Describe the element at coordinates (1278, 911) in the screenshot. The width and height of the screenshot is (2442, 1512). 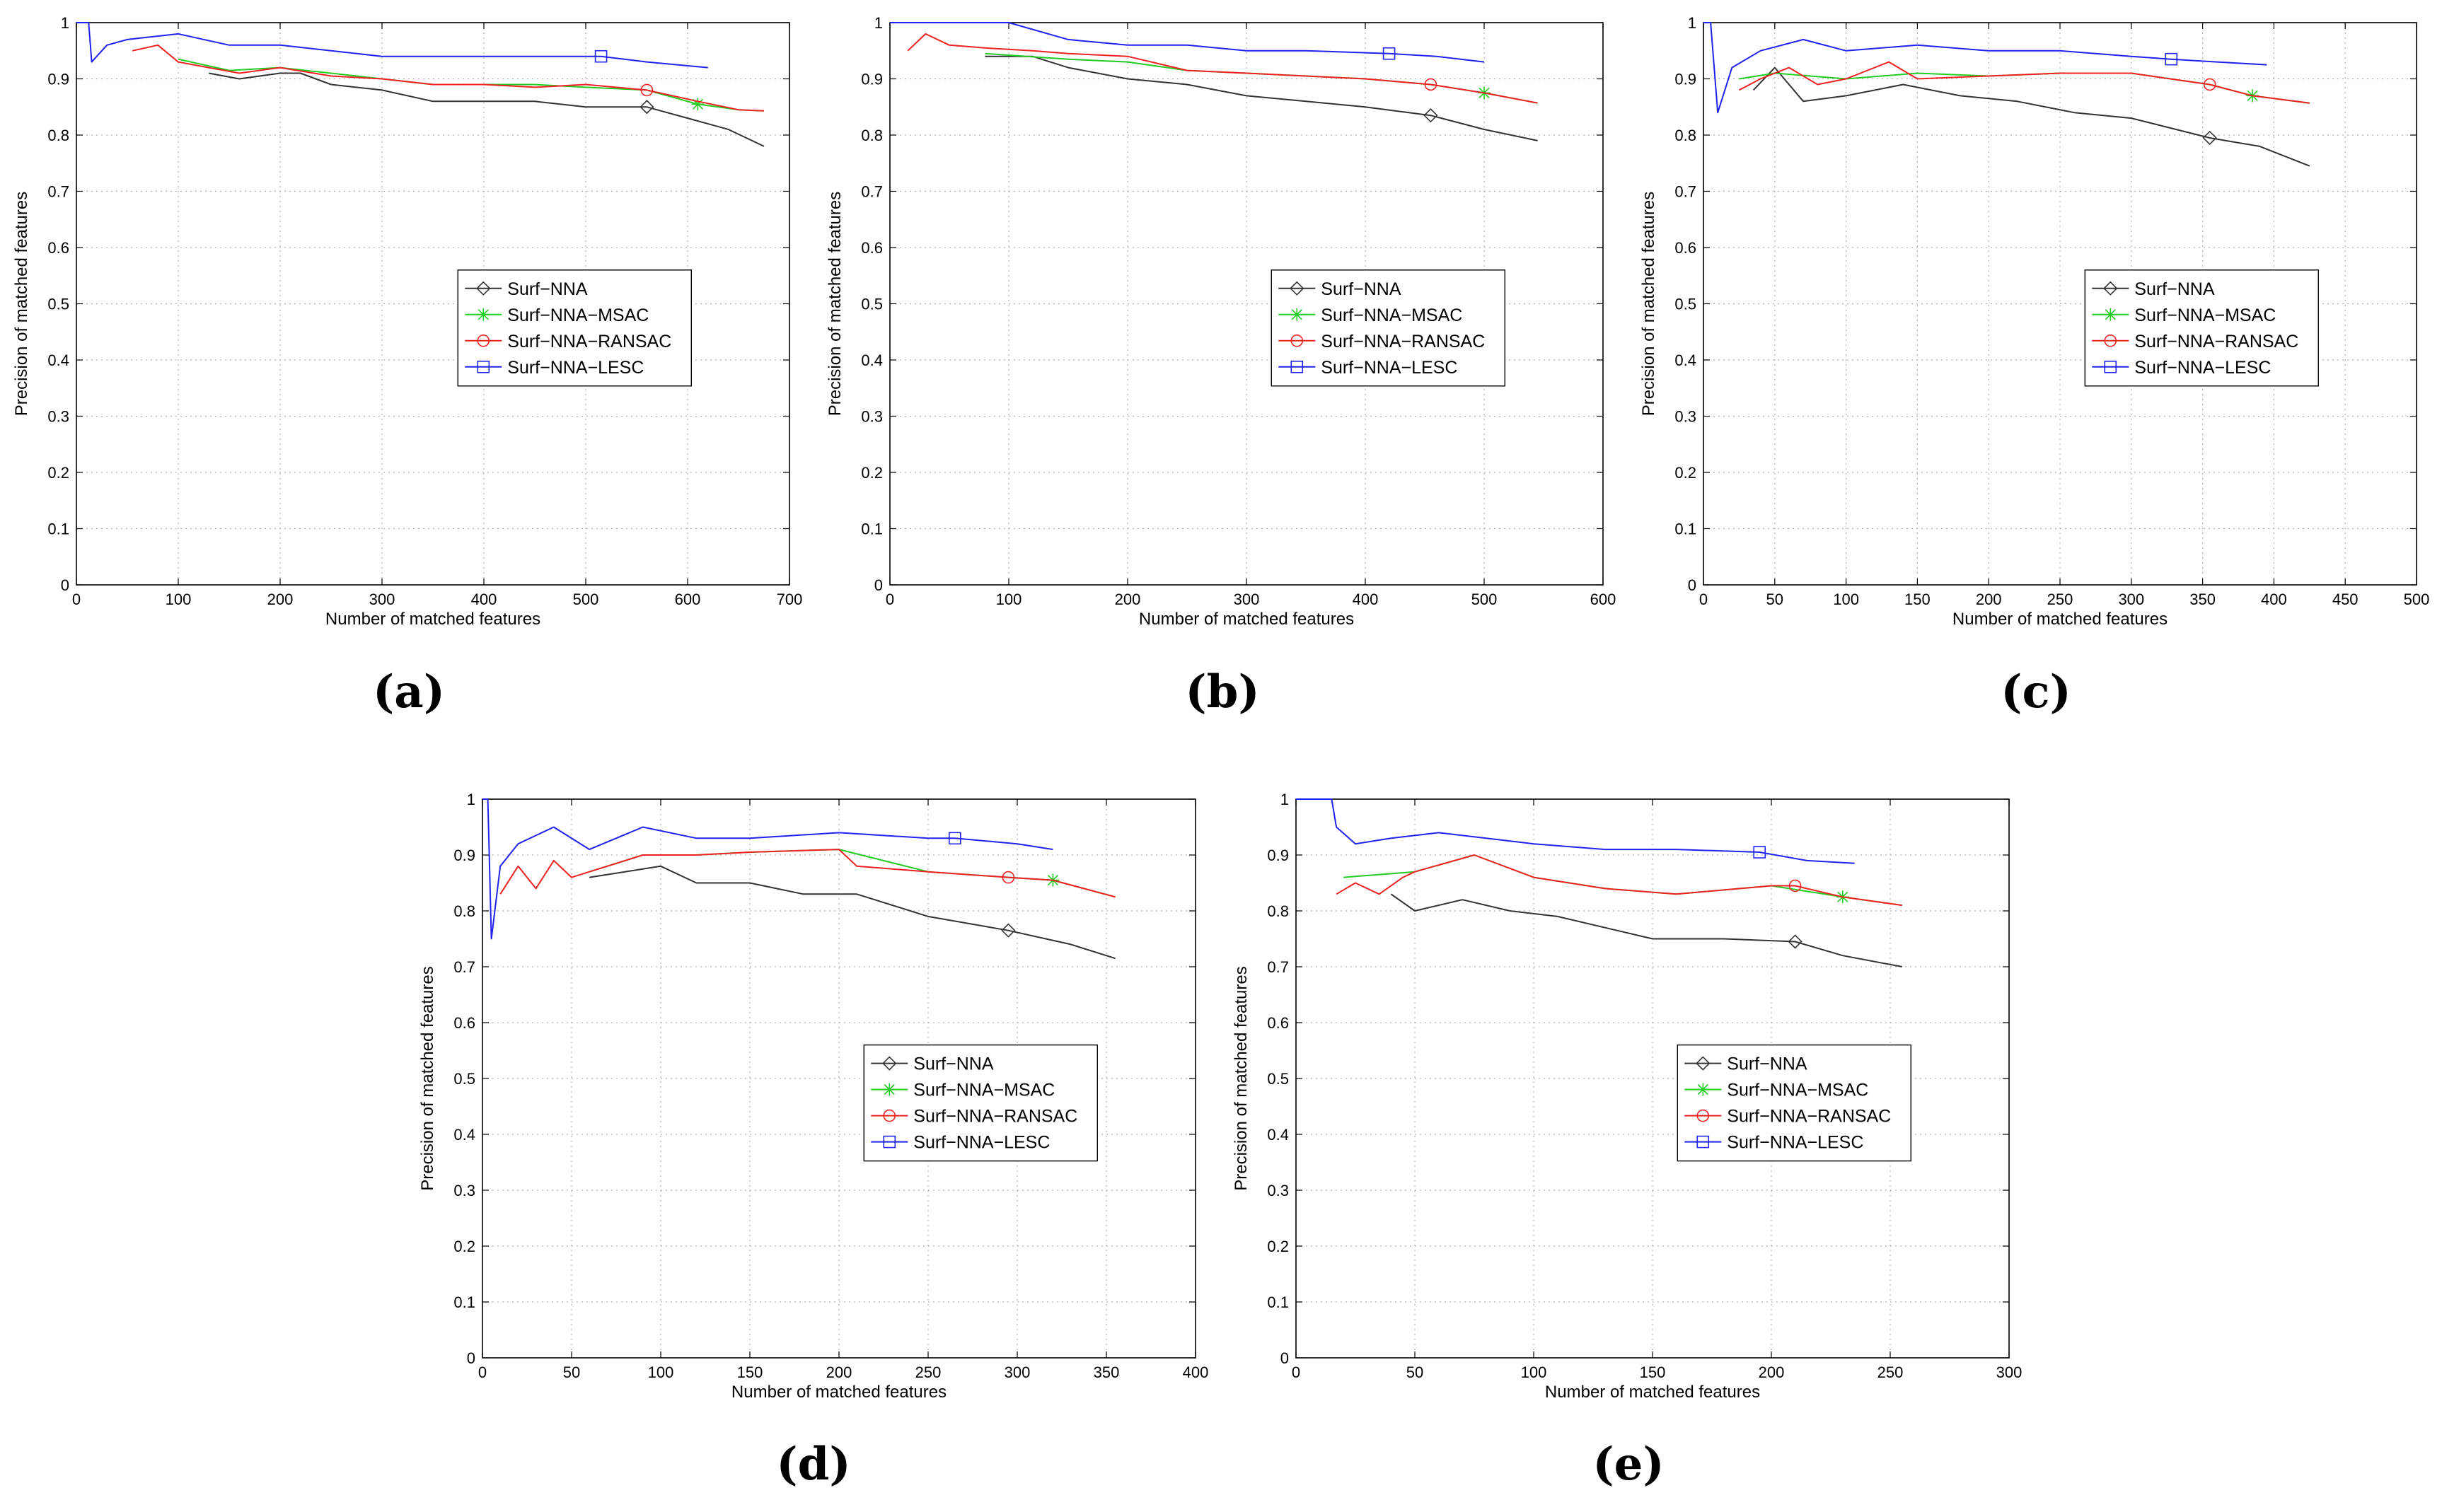
I see `y-tick-label: 0.8` at that location.